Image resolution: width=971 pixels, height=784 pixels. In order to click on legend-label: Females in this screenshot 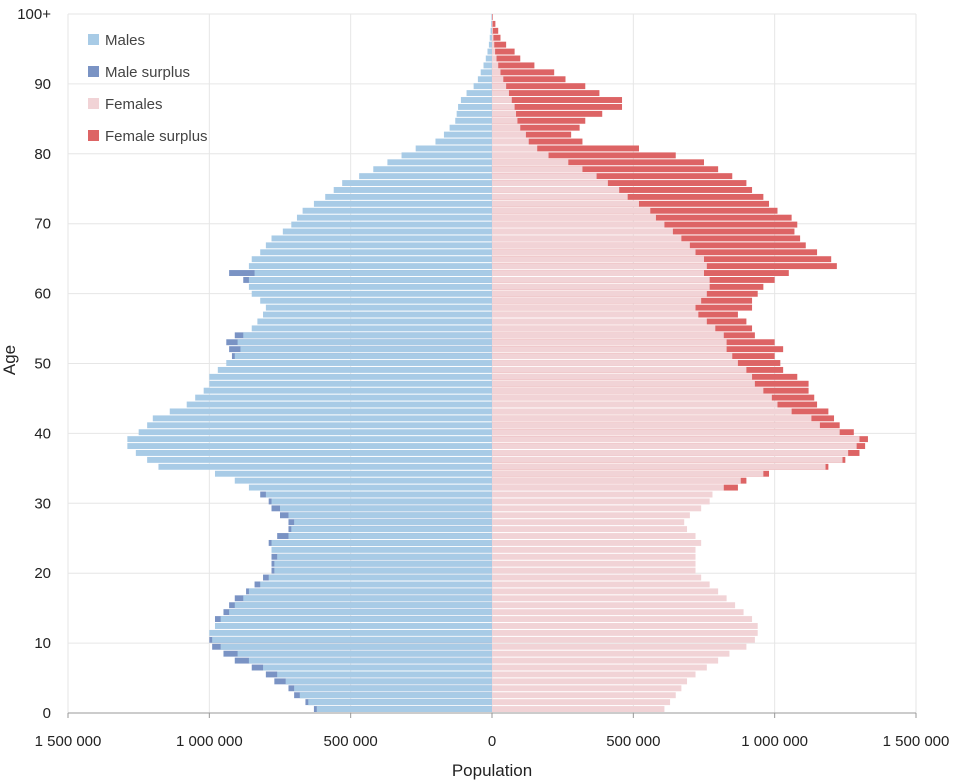, I will do `click(134, 104)`.